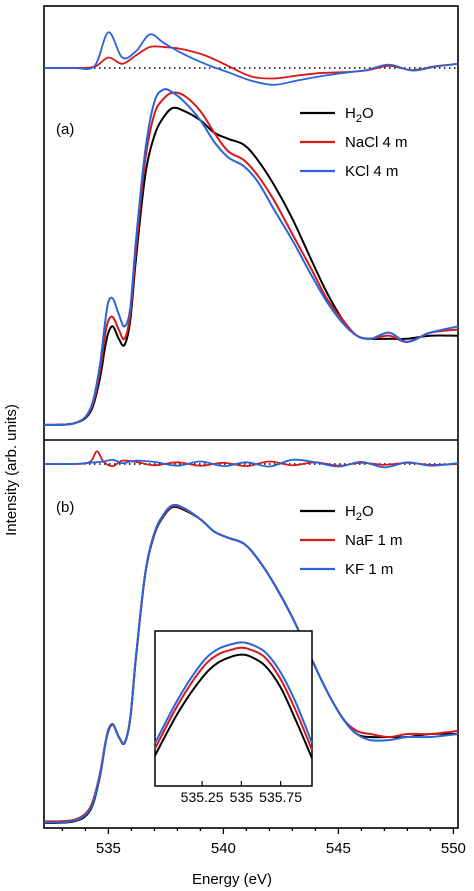 This screenshot has height=891, width=474. I want to click on inset-plot: 535.25 535 535.75, so click(233, 717).